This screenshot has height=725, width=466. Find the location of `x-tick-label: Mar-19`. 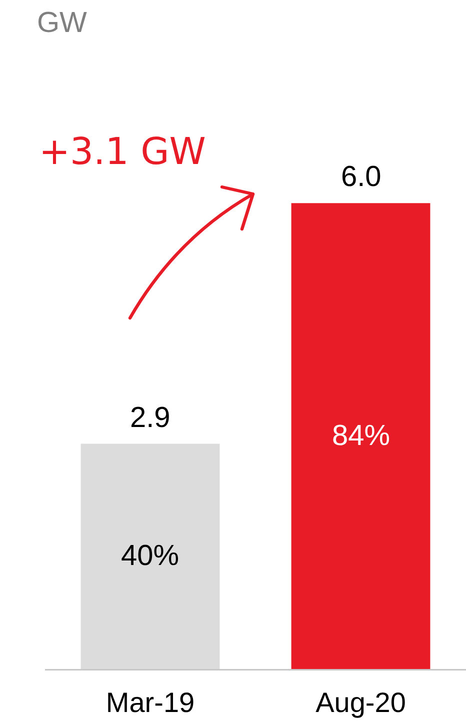

x-tick-label: Mar-19 is located at coordinates (150, 702).